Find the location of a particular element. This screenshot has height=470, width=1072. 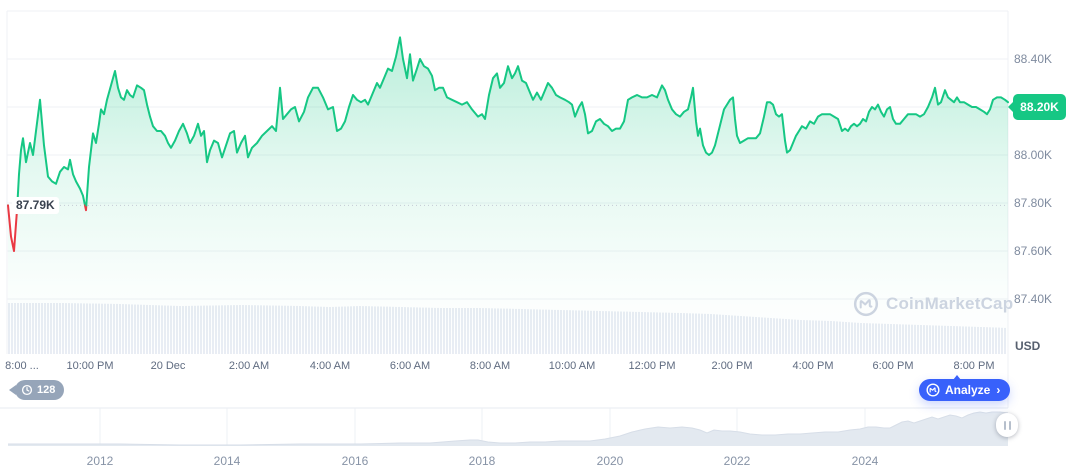

navigator is located at coordinates (504, 426).